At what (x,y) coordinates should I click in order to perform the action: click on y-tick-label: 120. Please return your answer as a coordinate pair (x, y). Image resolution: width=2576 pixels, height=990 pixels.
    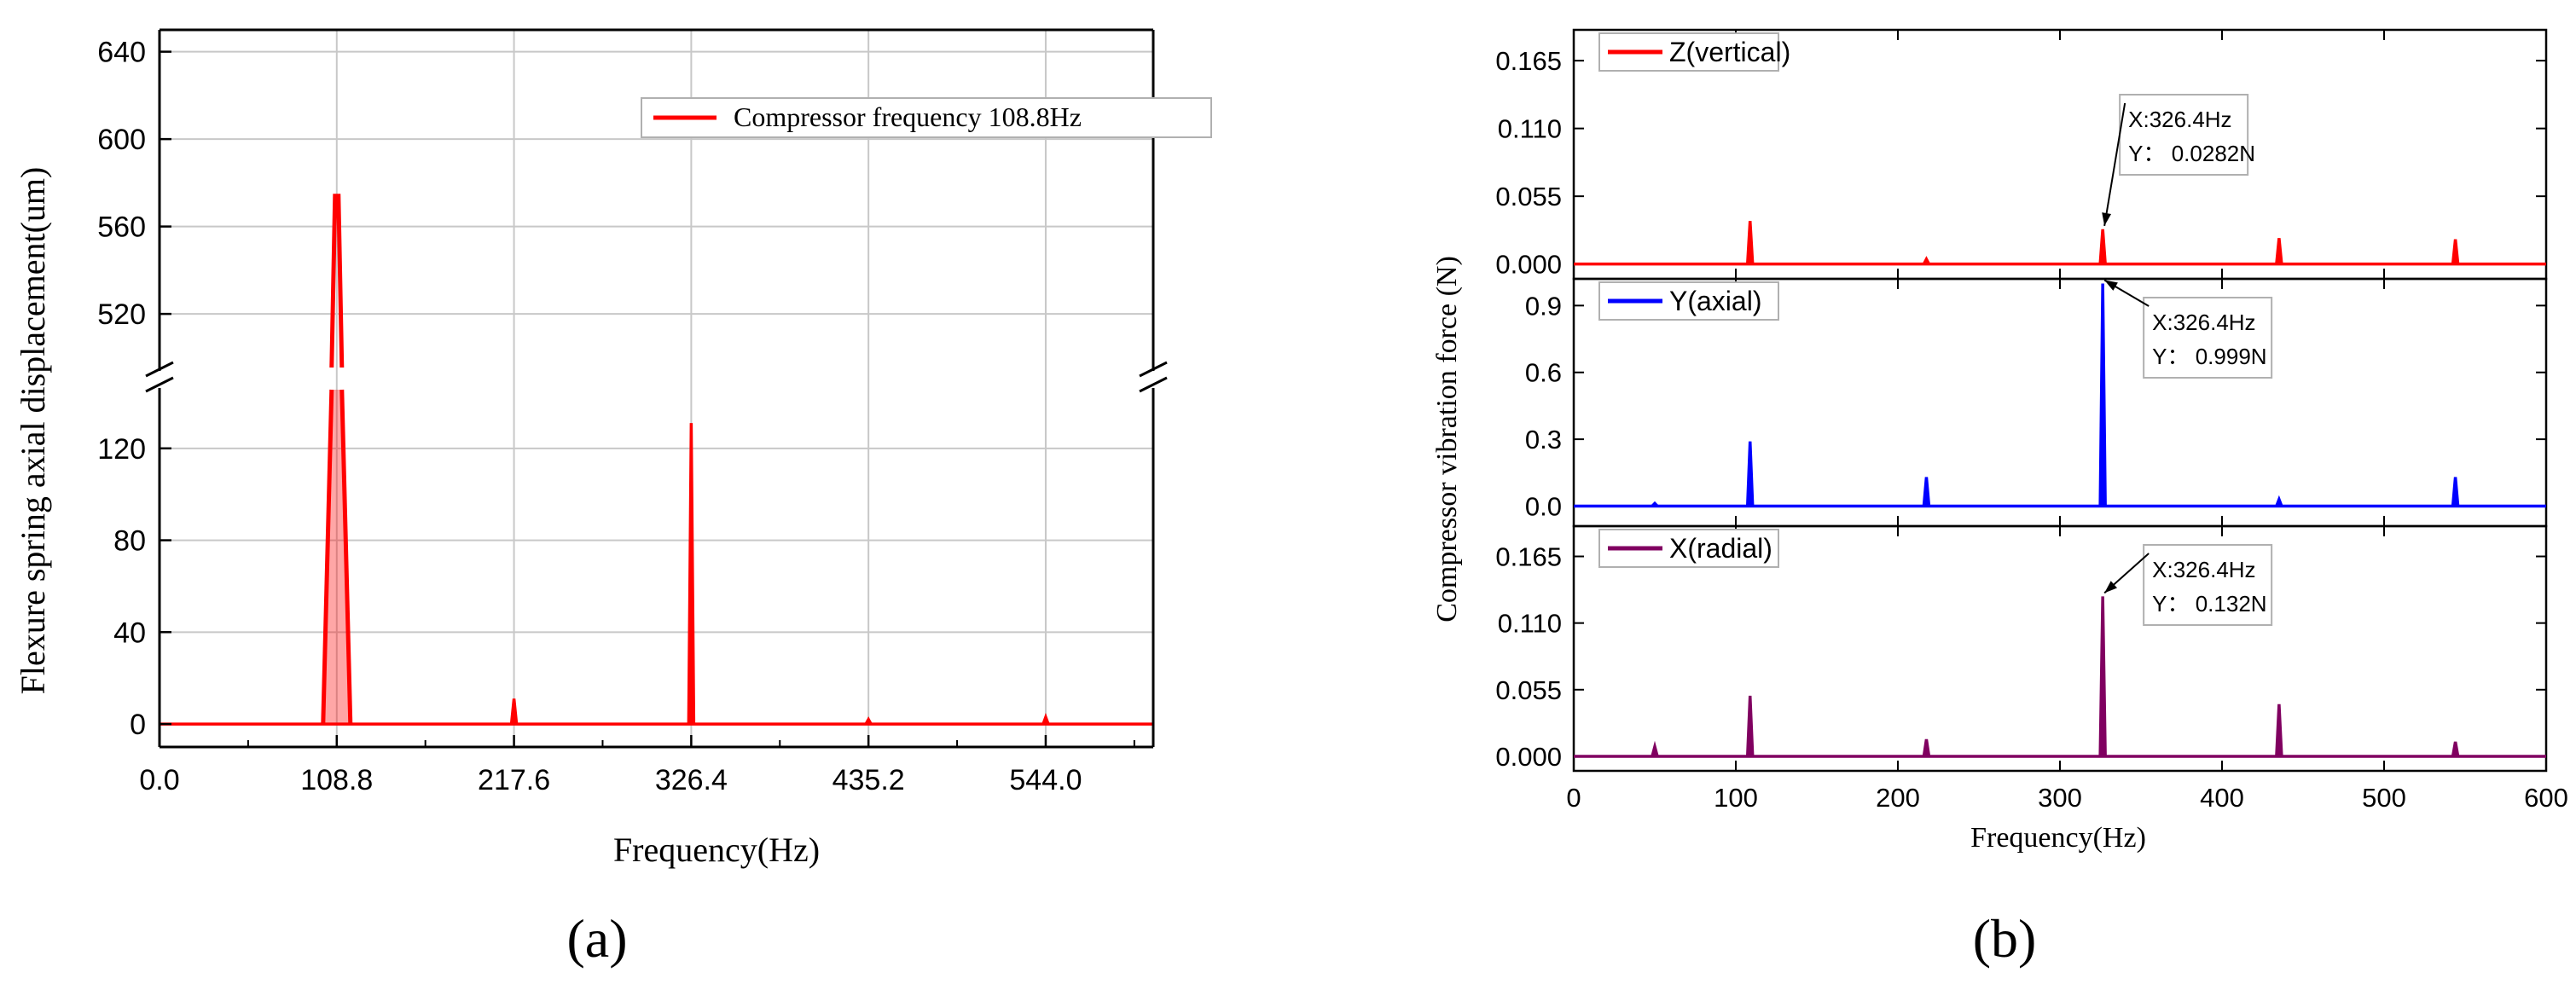
    Looking at the image, I should click on (121, 449).